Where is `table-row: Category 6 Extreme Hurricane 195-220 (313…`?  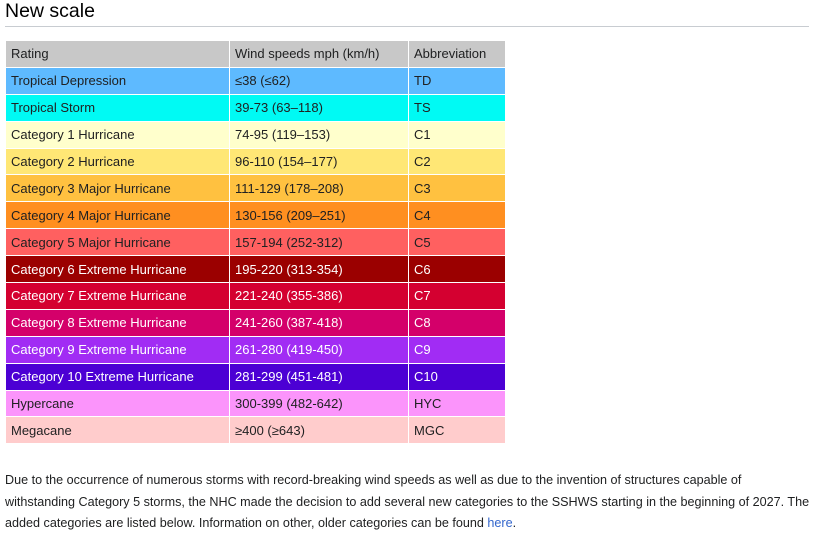
table-row: Category 6 Extreme Hurricane 195-220 (313… is located at coordinates (255, 269).